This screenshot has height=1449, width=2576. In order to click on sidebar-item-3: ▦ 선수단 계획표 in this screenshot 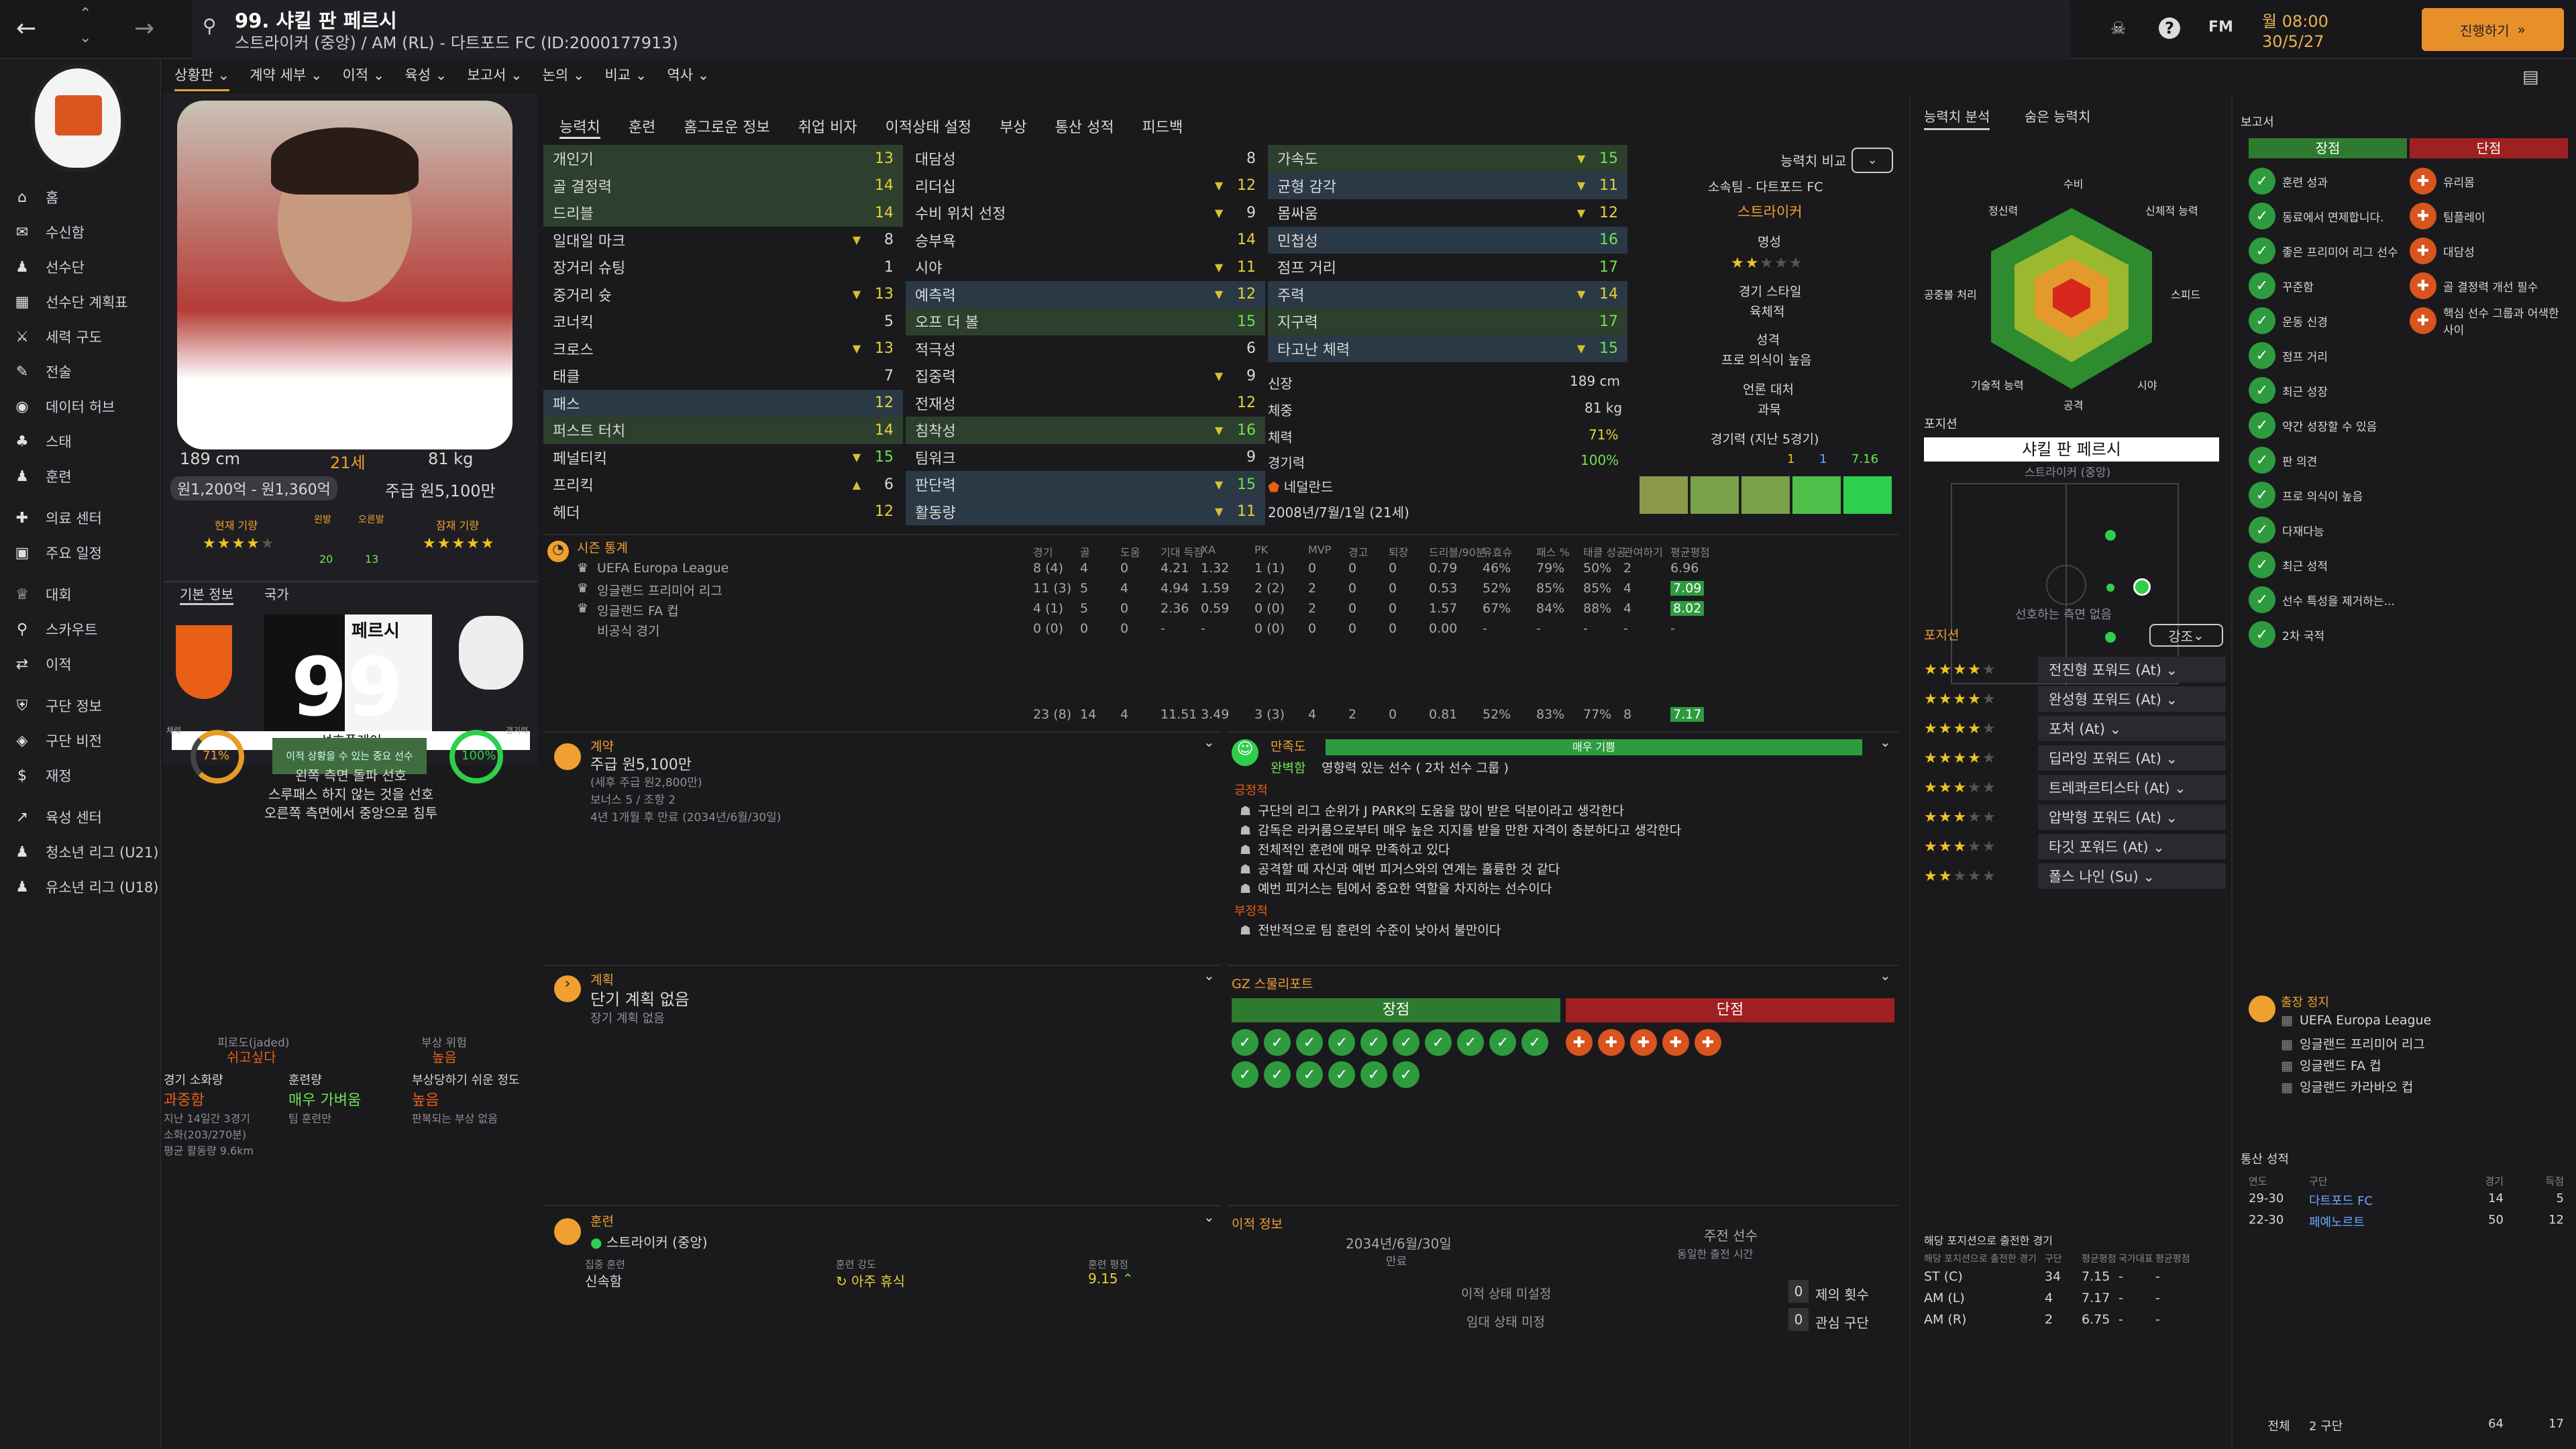, I will do `click(80, 301)`.